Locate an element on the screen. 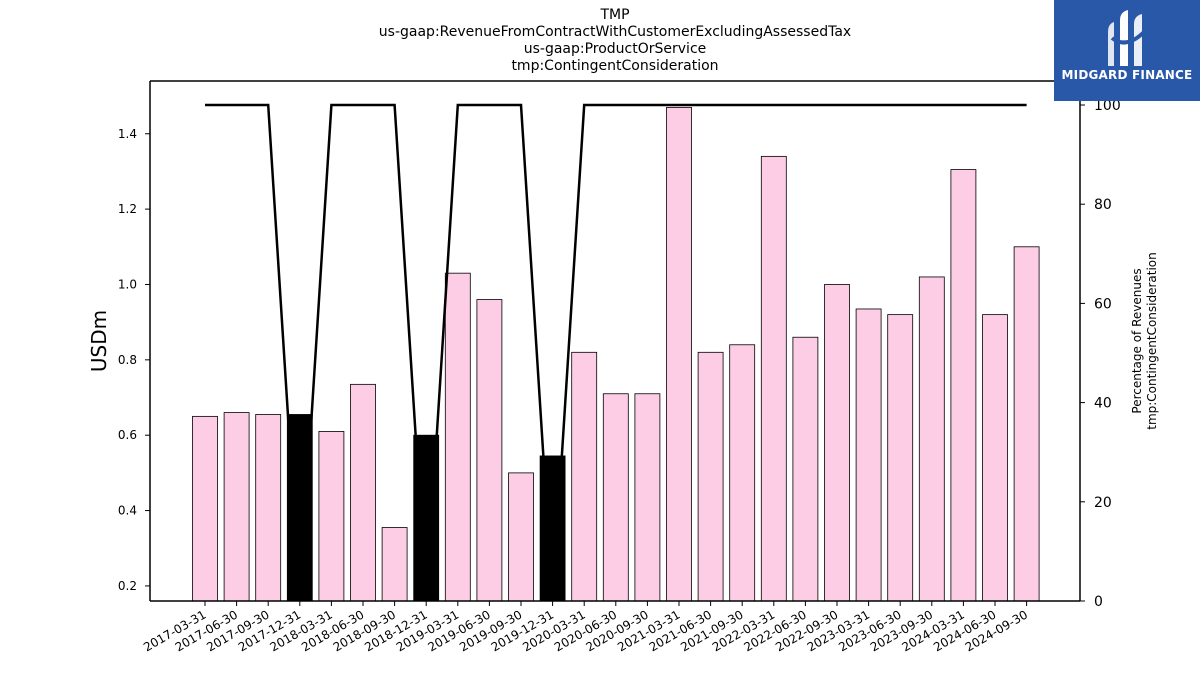 This screenshot has width=1200, height=675. ytick-label: 0.4 is located at coordinates (127, 511).